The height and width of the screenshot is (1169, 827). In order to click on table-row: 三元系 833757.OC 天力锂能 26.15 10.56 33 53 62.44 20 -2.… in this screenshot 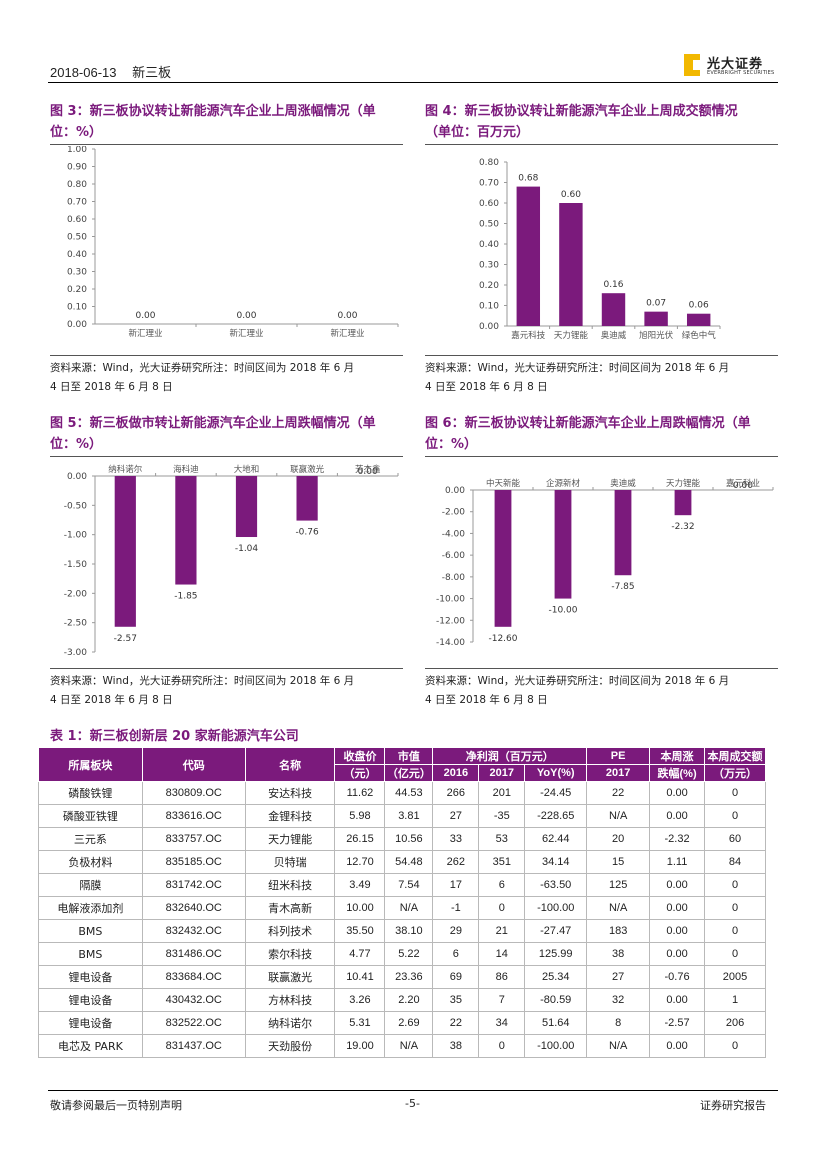, I will do `click(402, 839)`.